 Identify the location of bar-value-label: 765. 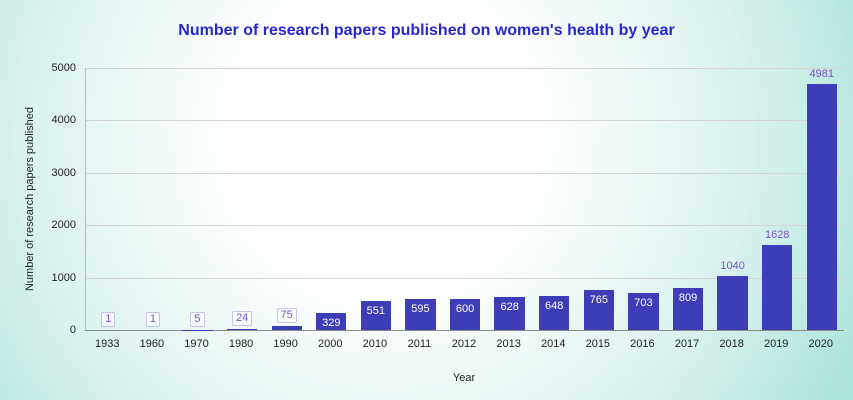
(598, 299).